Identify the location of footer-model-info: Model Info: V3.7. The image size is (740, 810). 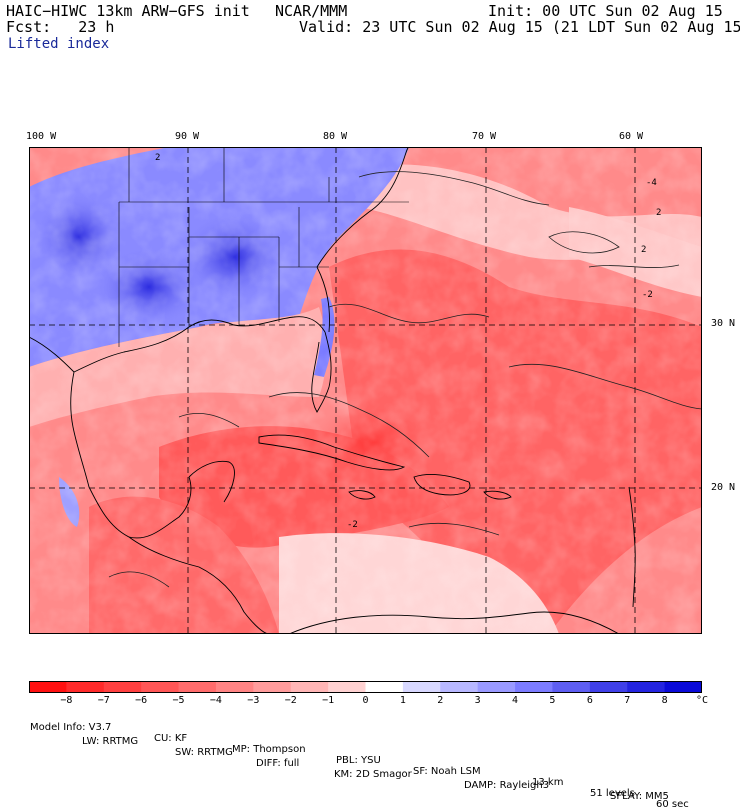
(71, 727).